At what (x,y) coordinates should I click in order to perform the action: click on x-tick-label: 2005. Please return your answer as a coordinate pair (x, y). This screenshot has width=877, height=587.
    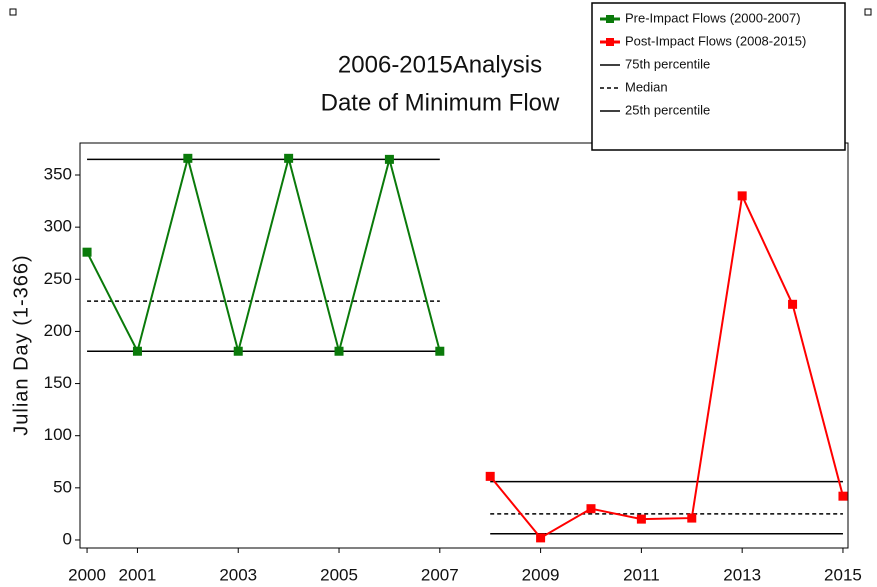
    Looking at the image, I should click on (339, 574).